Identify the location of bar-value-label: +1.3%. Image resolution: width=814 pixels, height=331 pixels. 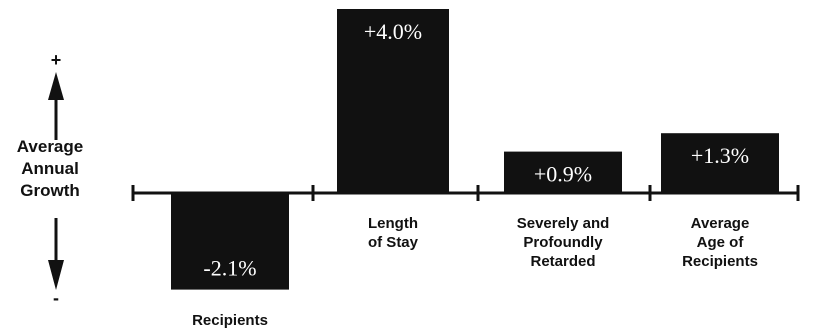
(720, 155).